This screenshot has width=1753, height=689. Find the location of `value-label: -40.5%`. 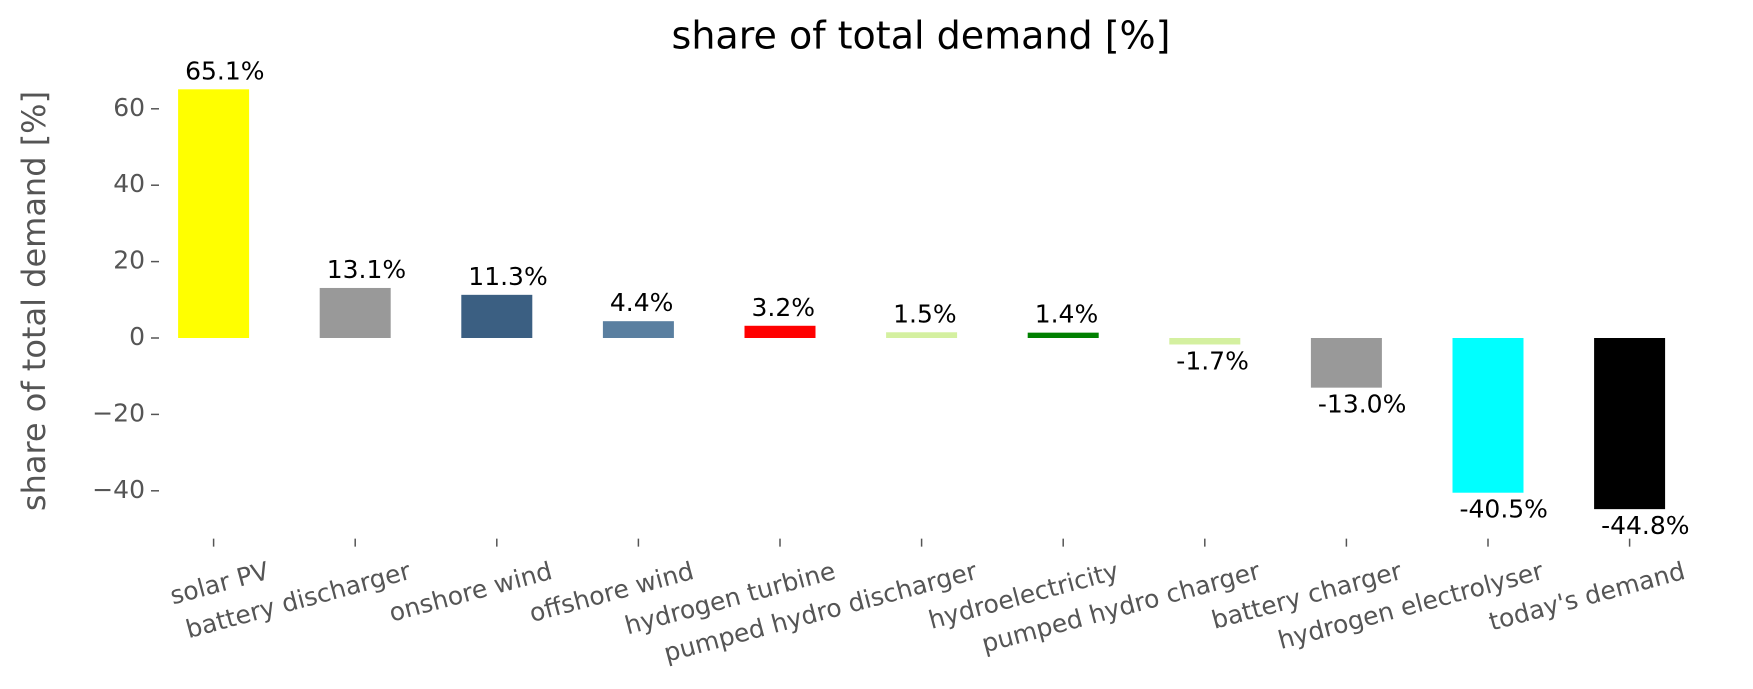

value-label: -40.5% is located at coordinates (1504, 509).